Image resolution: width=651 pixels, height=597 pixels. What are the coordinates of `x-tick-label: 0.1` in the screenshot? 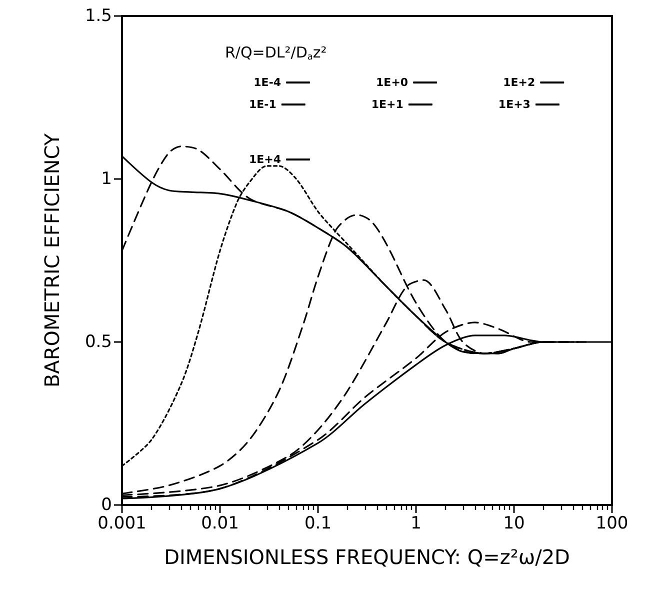 It's located at (318, 524).